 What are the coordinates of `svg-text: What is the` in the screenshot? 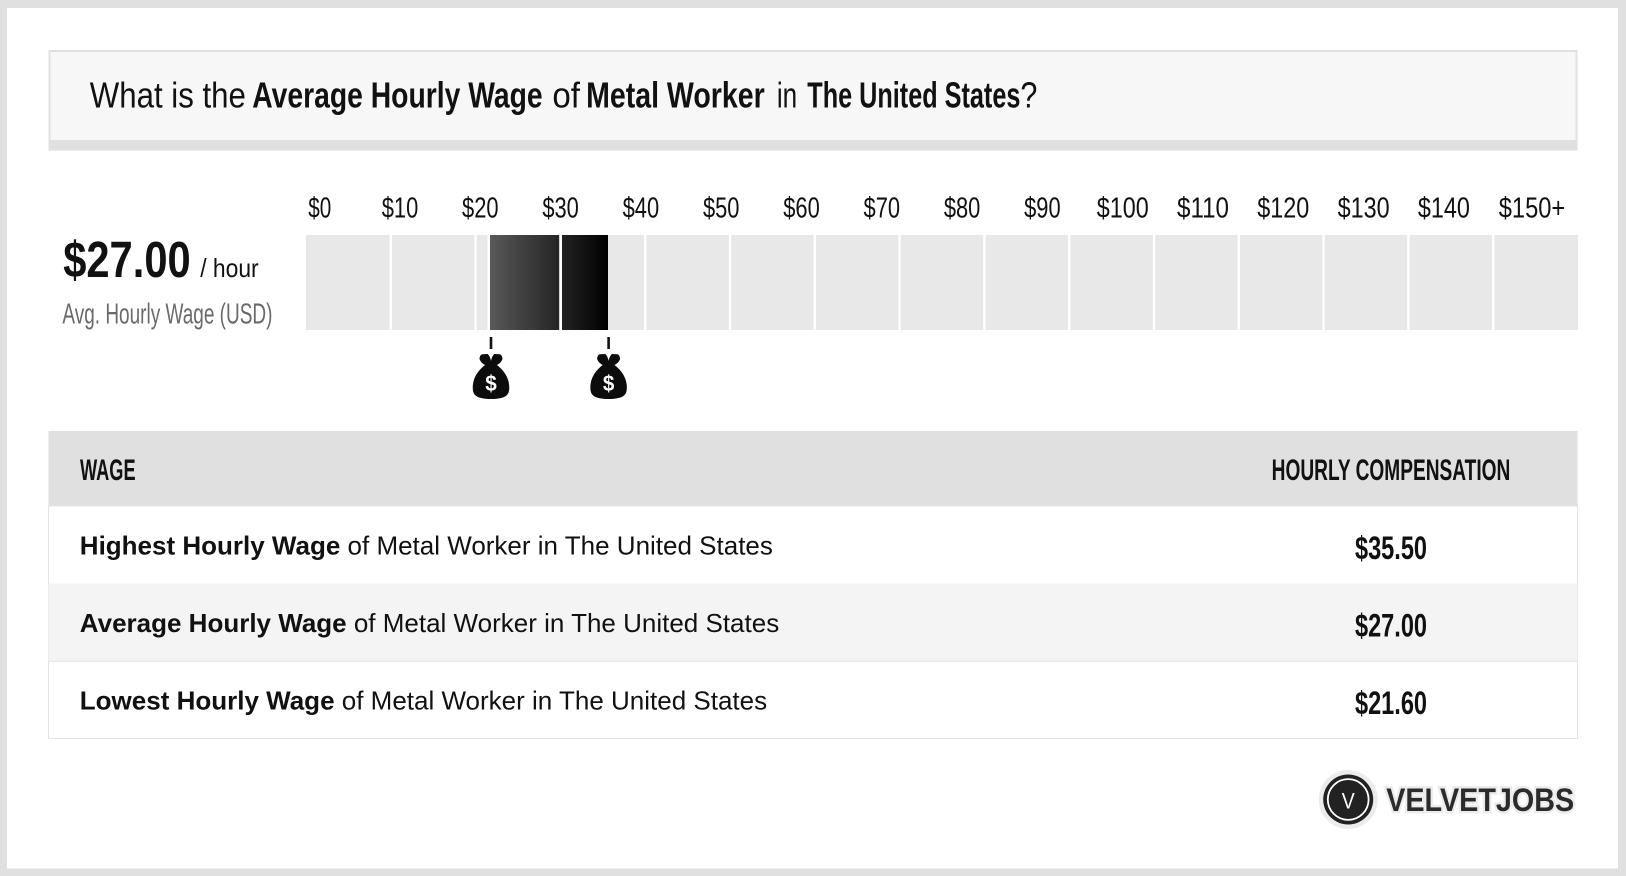 It's located at (168, 95).